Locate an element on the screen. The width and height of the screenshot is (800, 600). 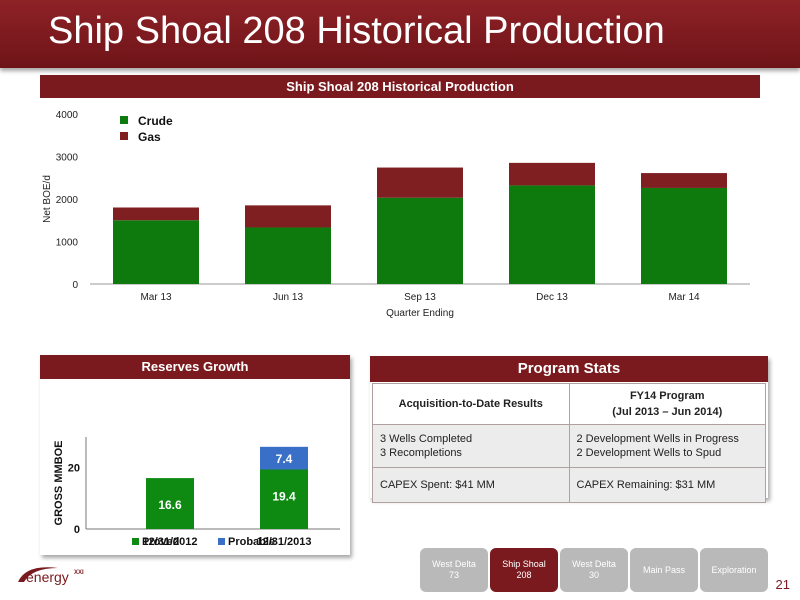
legend-label: Probable is located at coordinates (251, 542).